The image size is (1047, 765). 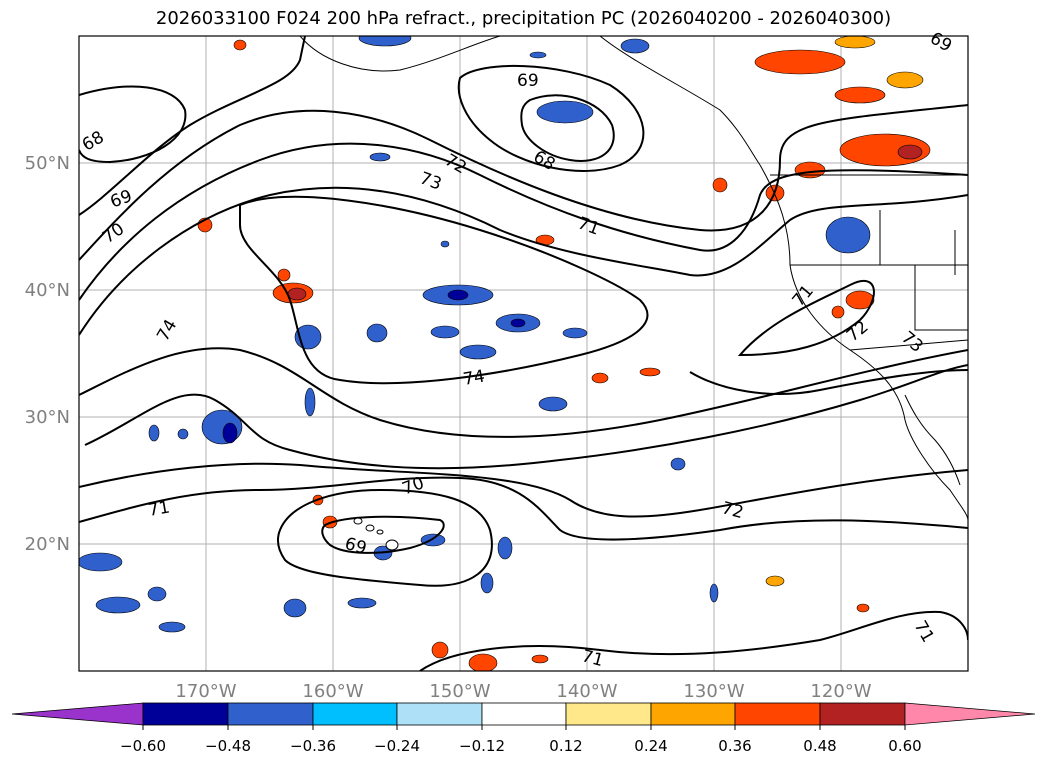 I want to click on colorbar-tick-label: −0.60, so click(x=143, y=746).